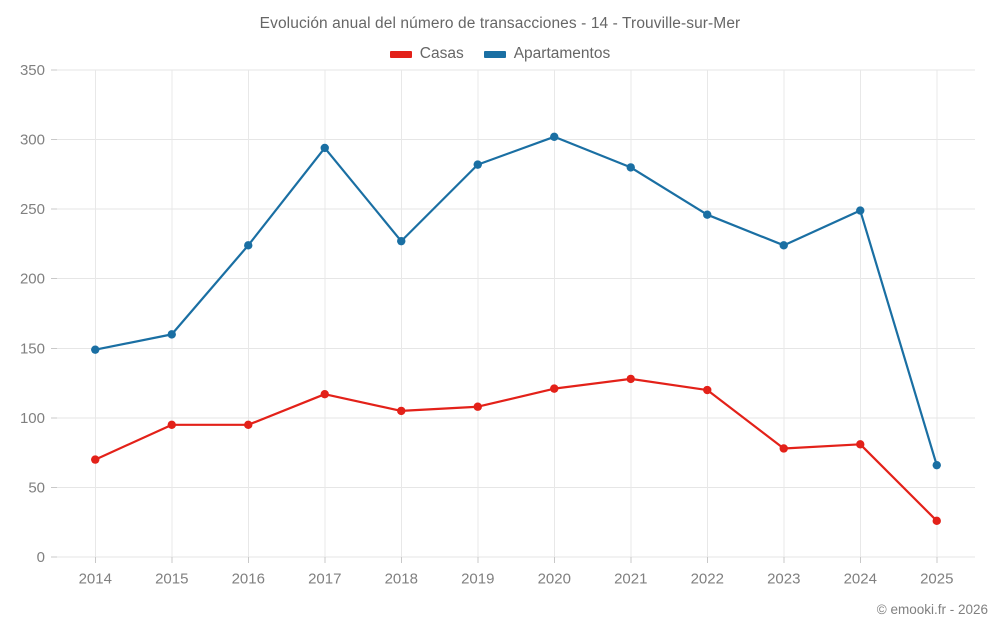 The width and height of the screenshot is (1000, 625). What do you see at coordinates (707, 578) in the screenshot?
I see `x-axis-tick-label: 2022` at bounding box center [707, 578].